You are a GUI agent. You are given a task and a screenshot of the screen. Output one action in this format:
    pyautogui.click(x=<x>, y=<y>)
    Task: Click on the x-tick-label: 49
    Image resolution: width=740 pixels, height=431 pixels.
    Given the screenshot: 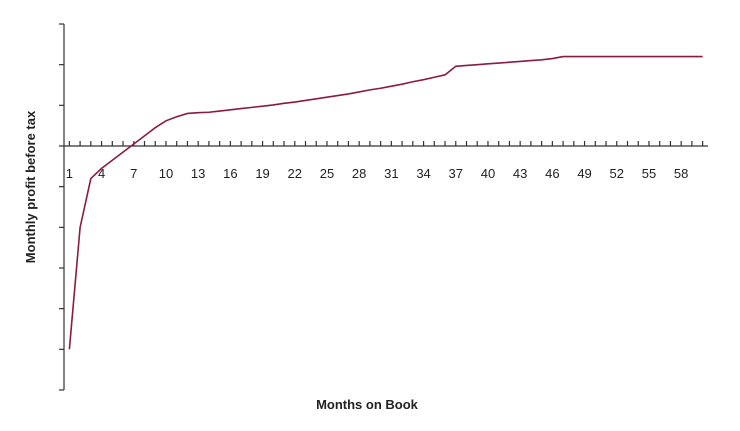 What is the action you would take?
    pyautogui.click(x=584, y=173)
    